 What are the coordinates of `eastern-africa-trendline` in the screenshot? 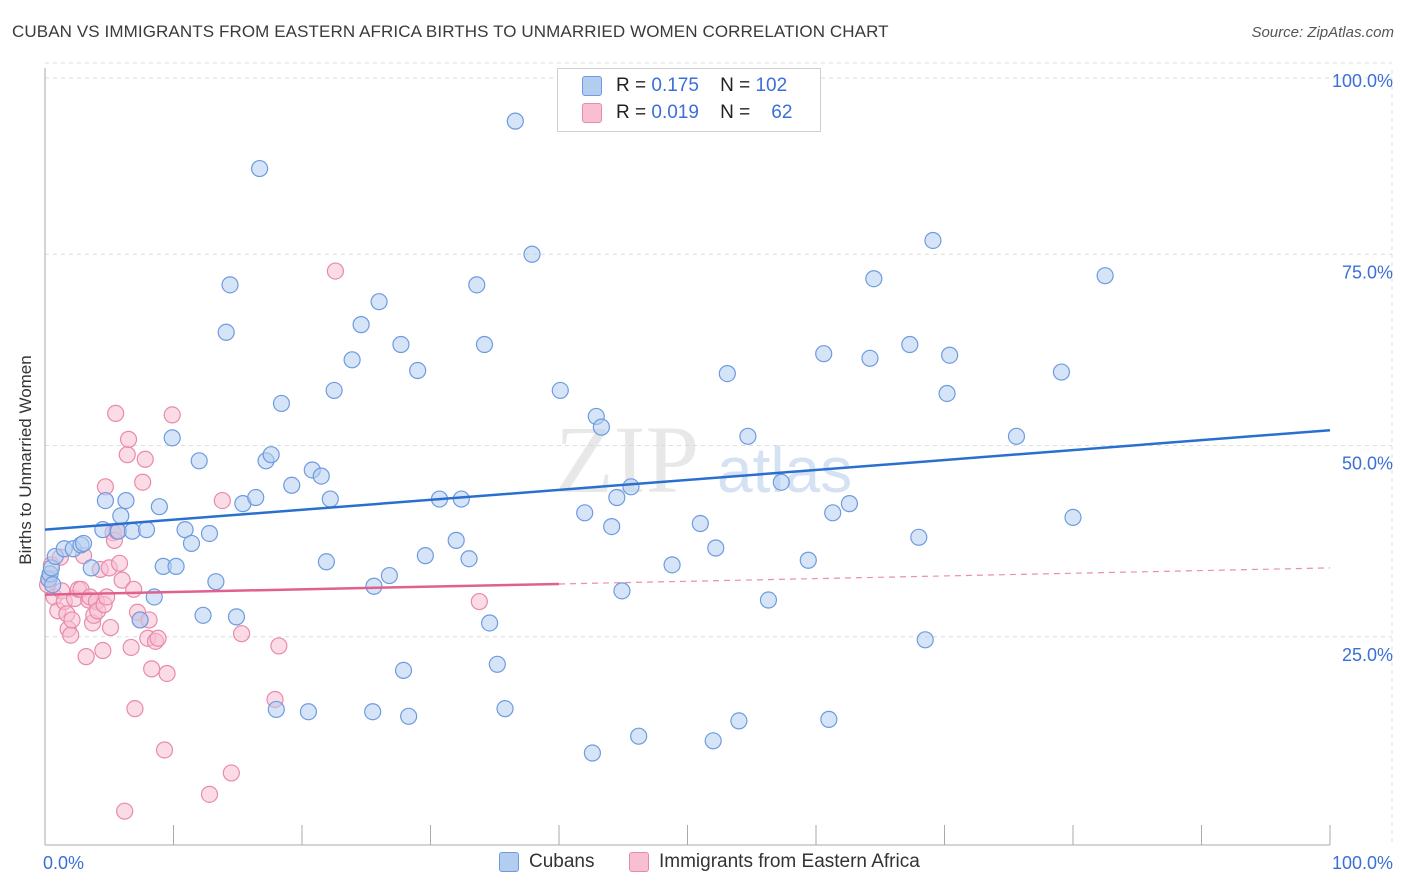 It's located at (302, 589).